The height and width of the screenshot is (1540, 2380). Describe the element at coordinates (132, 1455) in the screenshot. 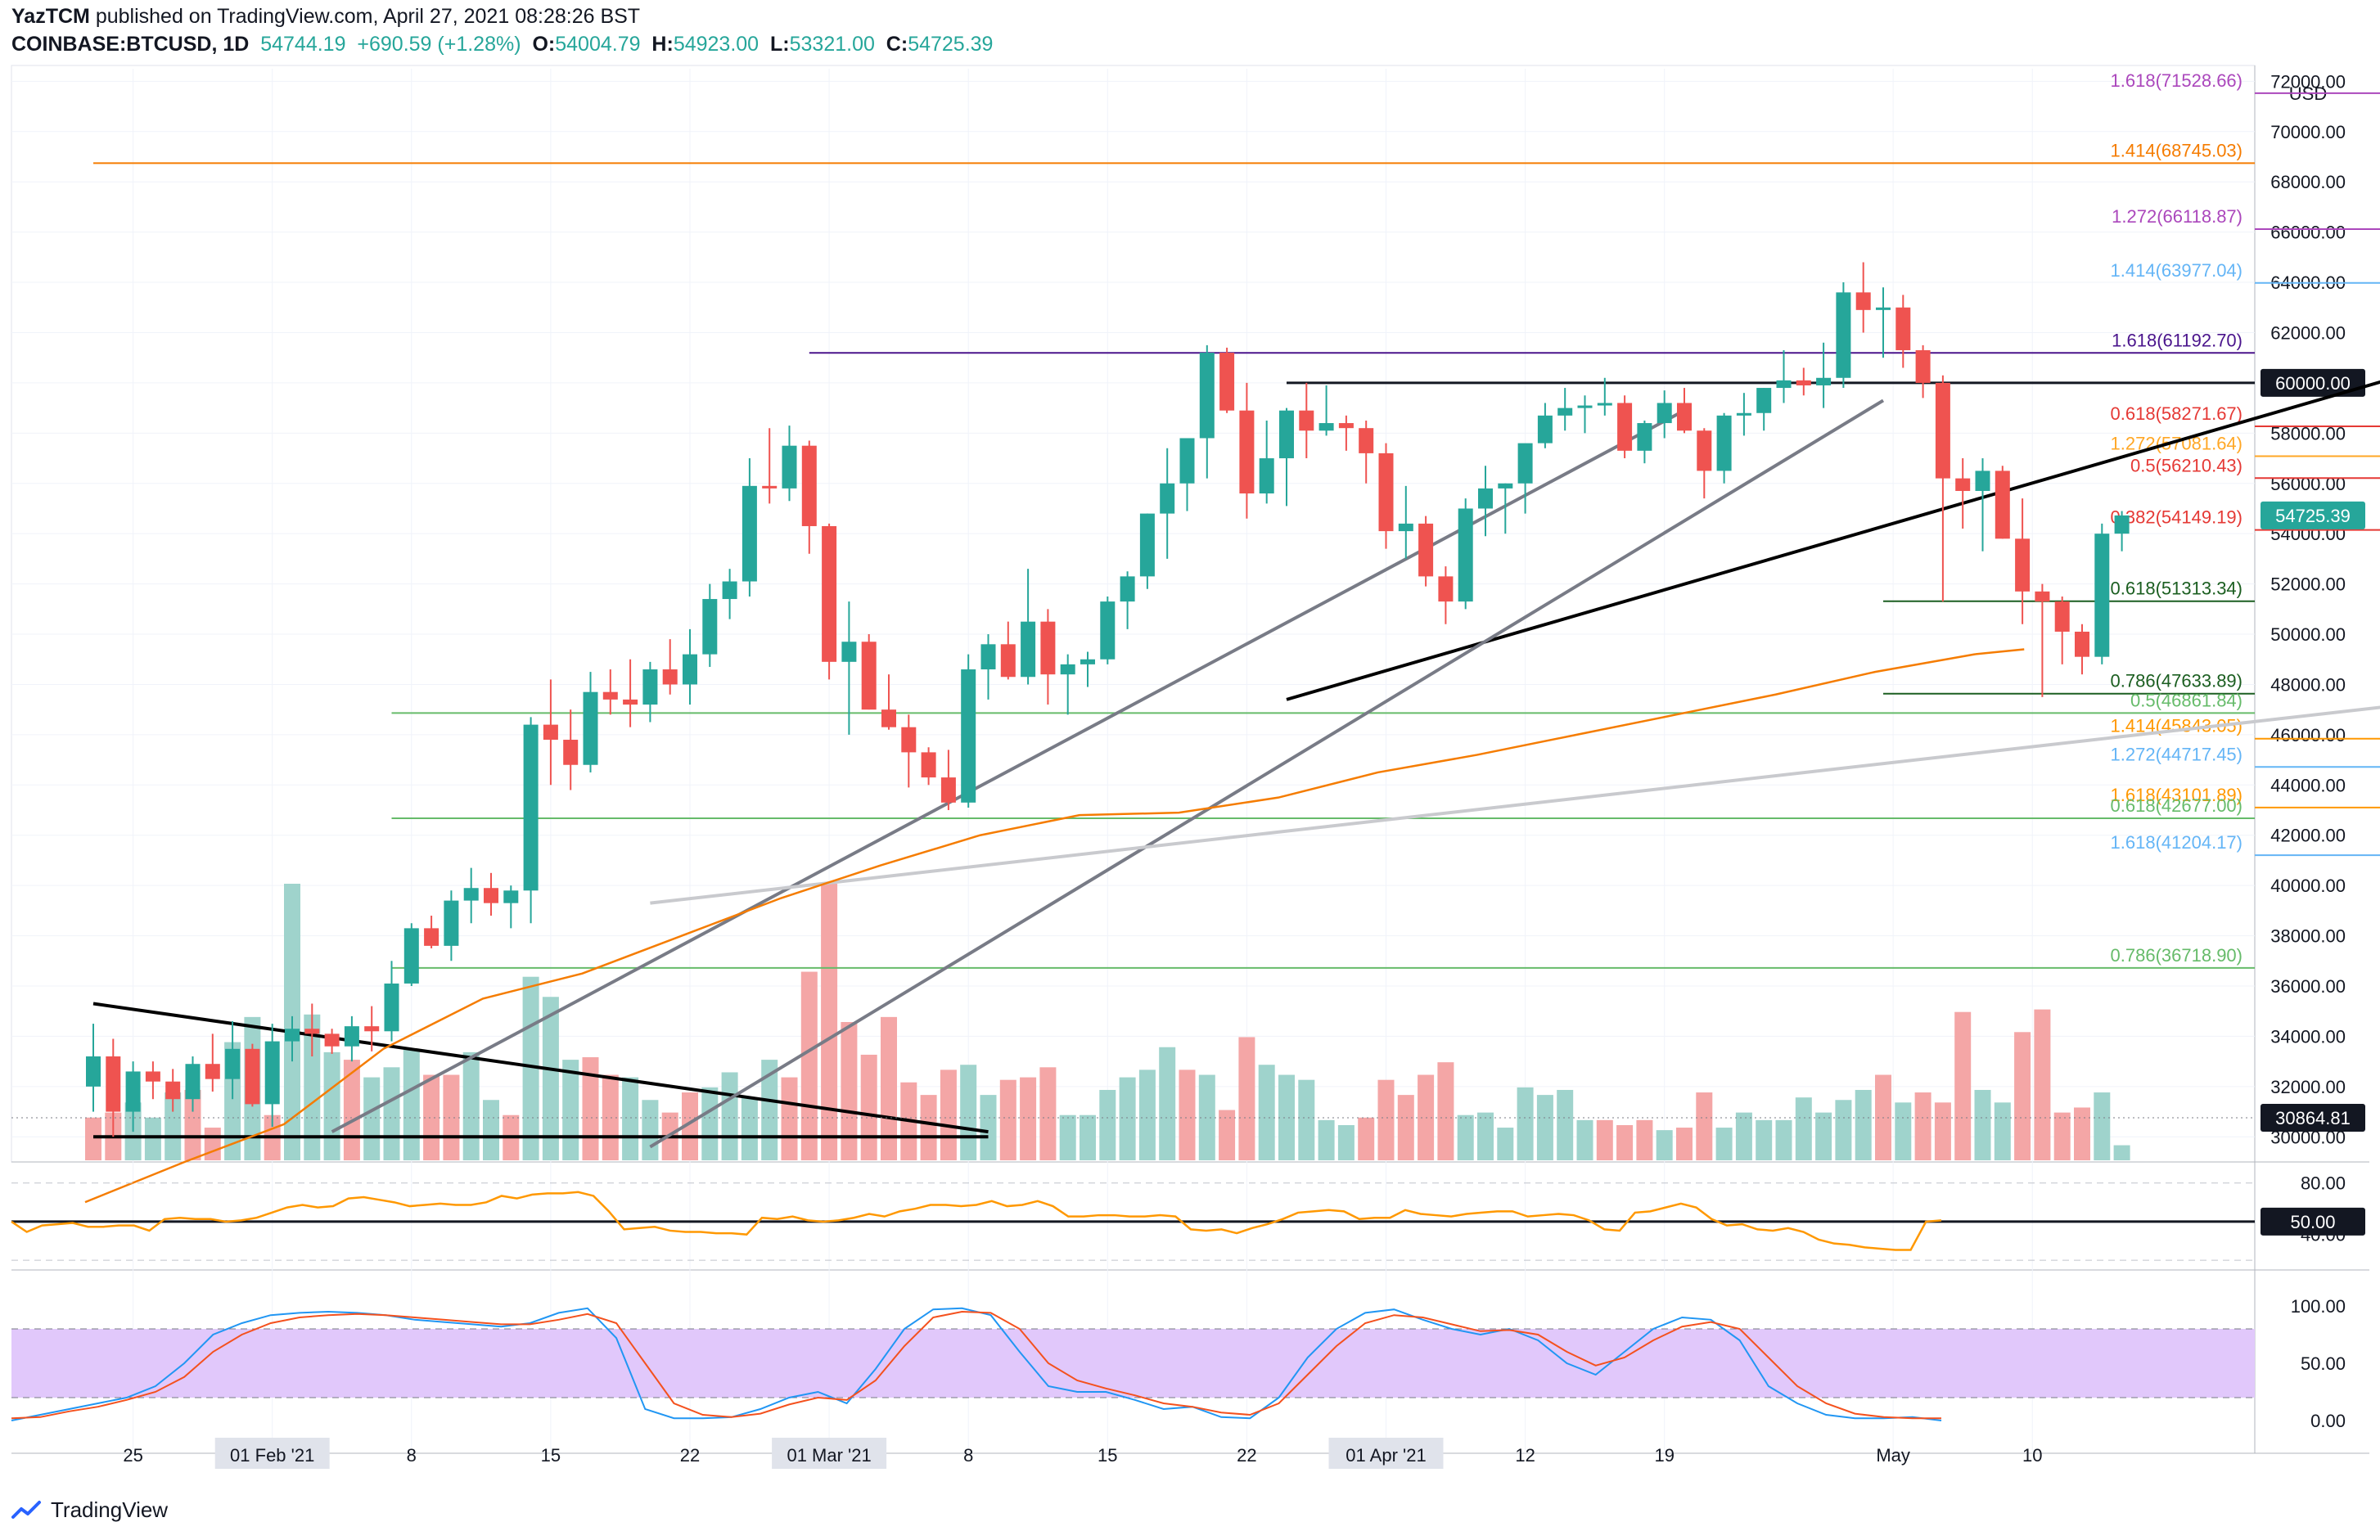

I see `time-axis-tick: 25` at that location.